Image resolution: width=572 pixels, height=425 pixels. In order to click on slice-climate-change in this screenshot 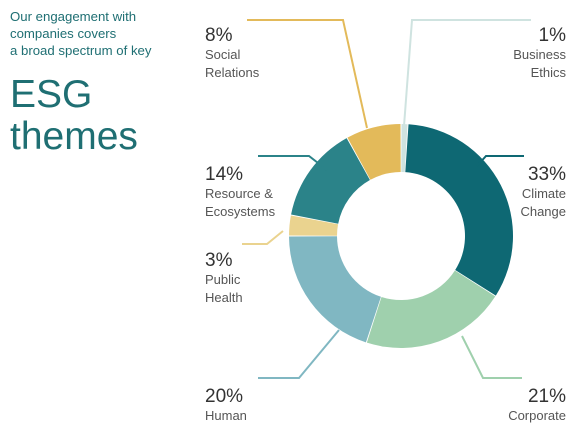, I will do `click(459, 210)`.